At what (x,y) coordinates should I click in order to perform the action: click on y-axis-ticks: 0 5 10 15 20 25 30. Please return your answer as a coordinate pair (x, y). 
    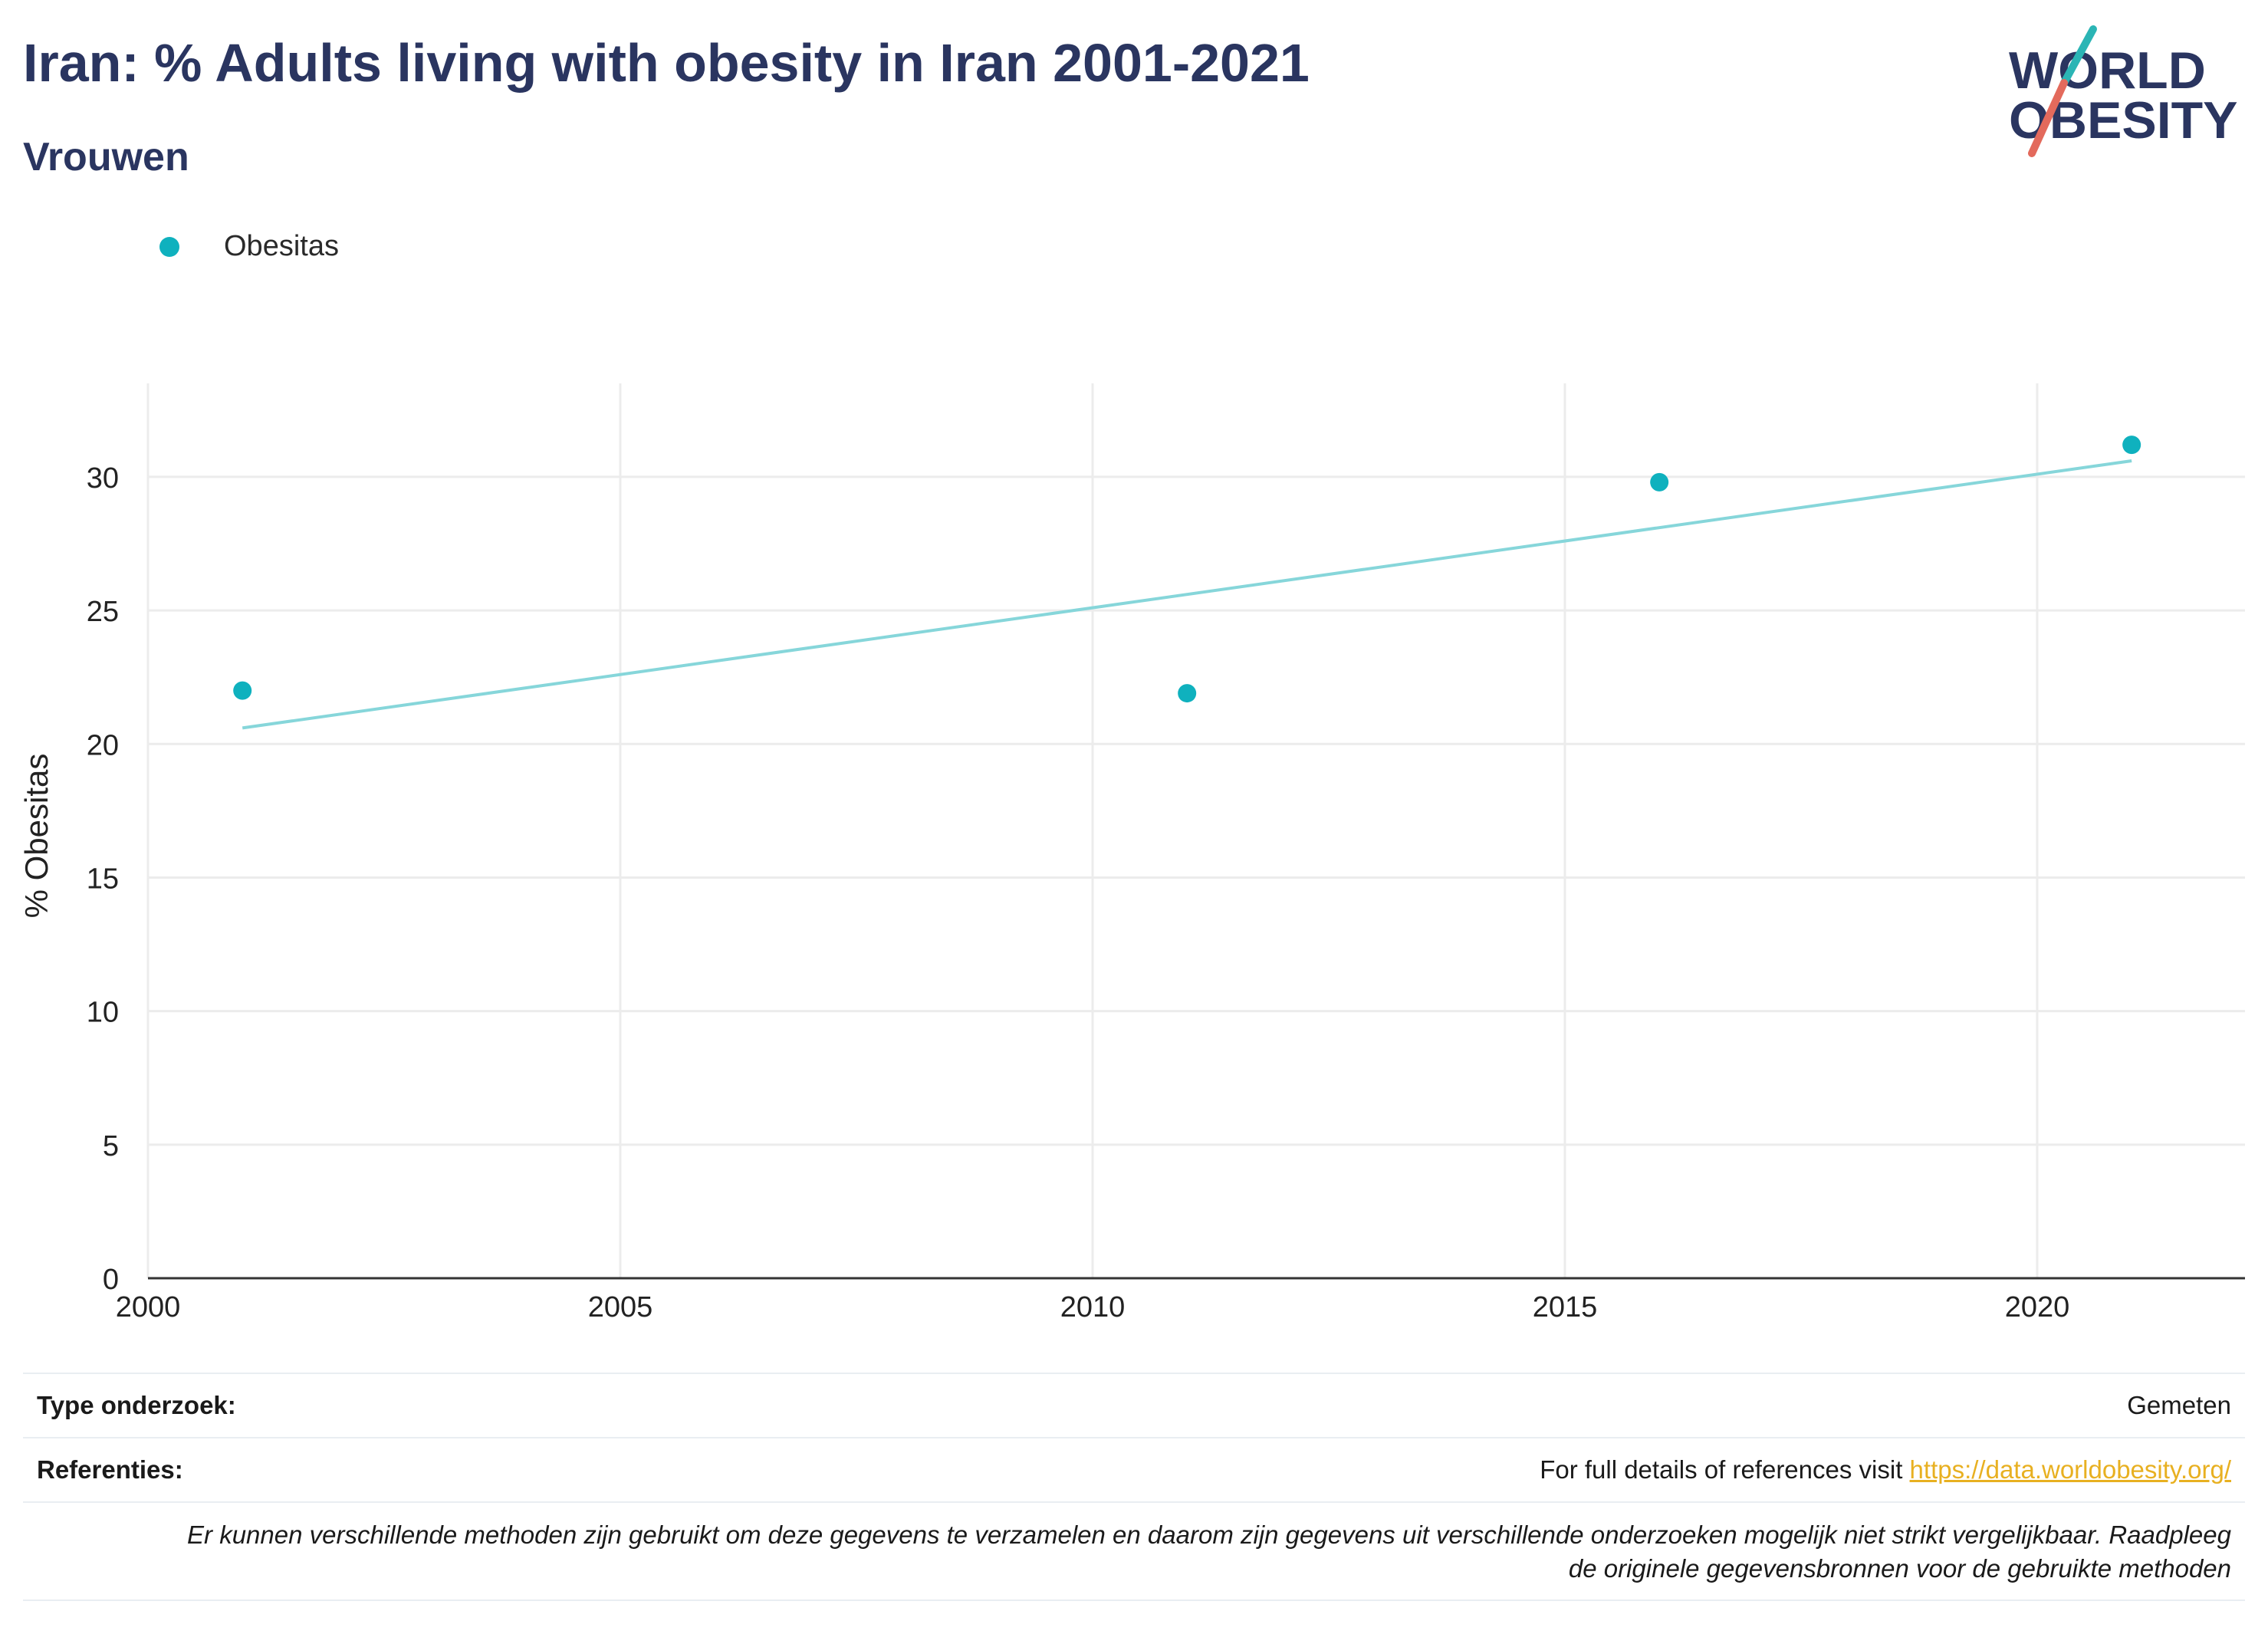
    Looking at the image, I should click on (103, 879).